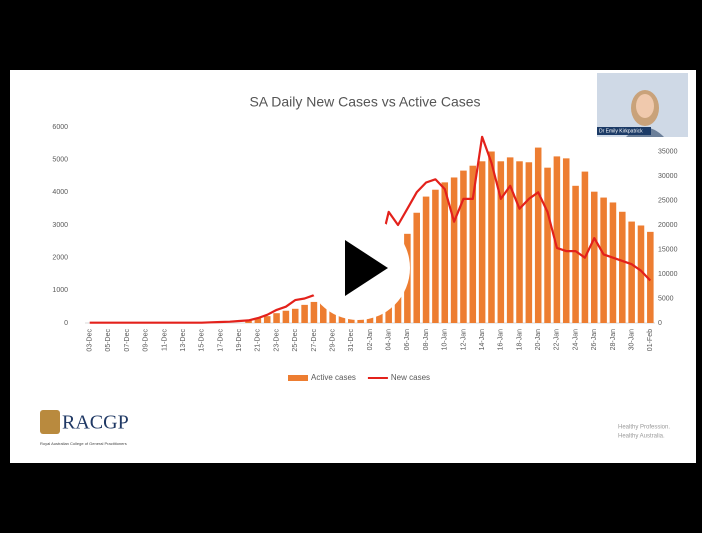 The image size is (702, 533). Describe the element at coordinates (501, 340) in the screenshot. I see `x-tick-label: 16-Jan` at that location.